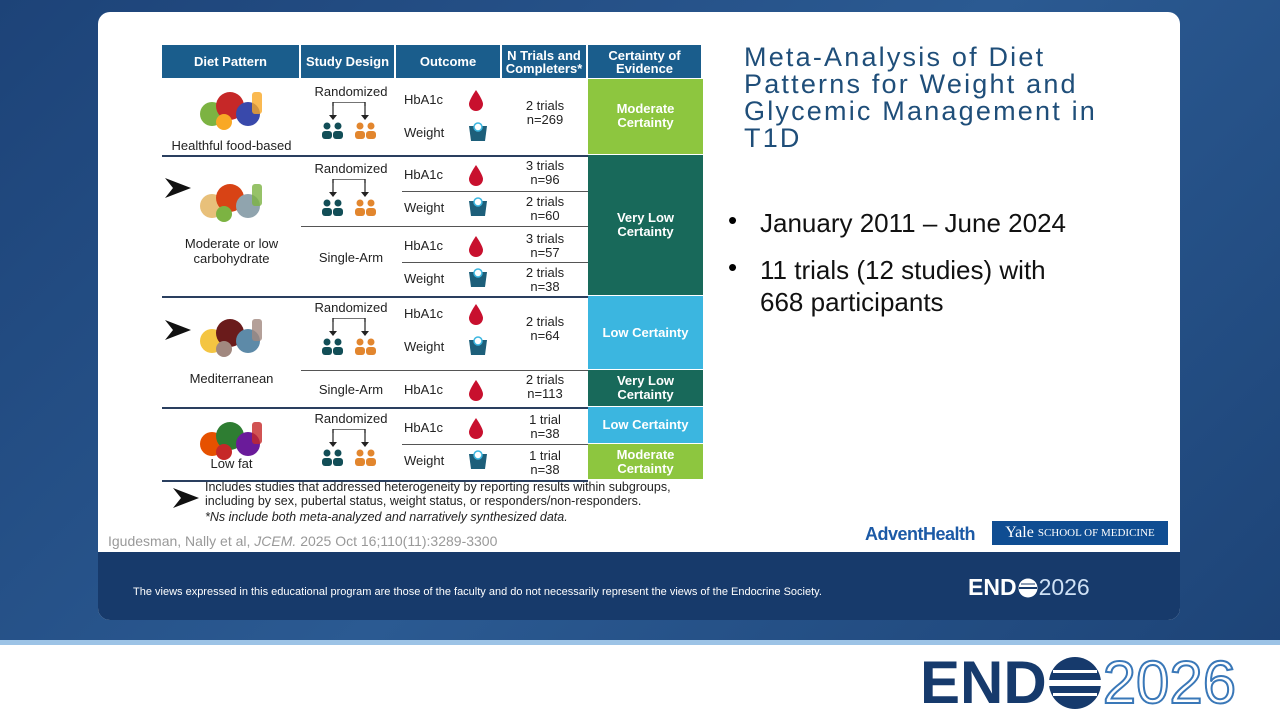 The image size is (1280, 720). Describe the element at coordinates (348, 61) in the screenshot. I see `table-header: Study Design` at that location.